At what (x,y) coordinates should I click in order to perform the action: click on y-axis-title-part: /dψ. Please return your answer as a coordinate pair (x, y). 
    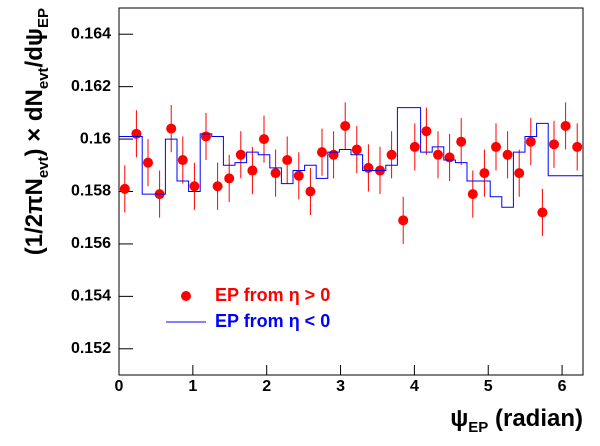
    Looking at the image, I should click on (34, 47).